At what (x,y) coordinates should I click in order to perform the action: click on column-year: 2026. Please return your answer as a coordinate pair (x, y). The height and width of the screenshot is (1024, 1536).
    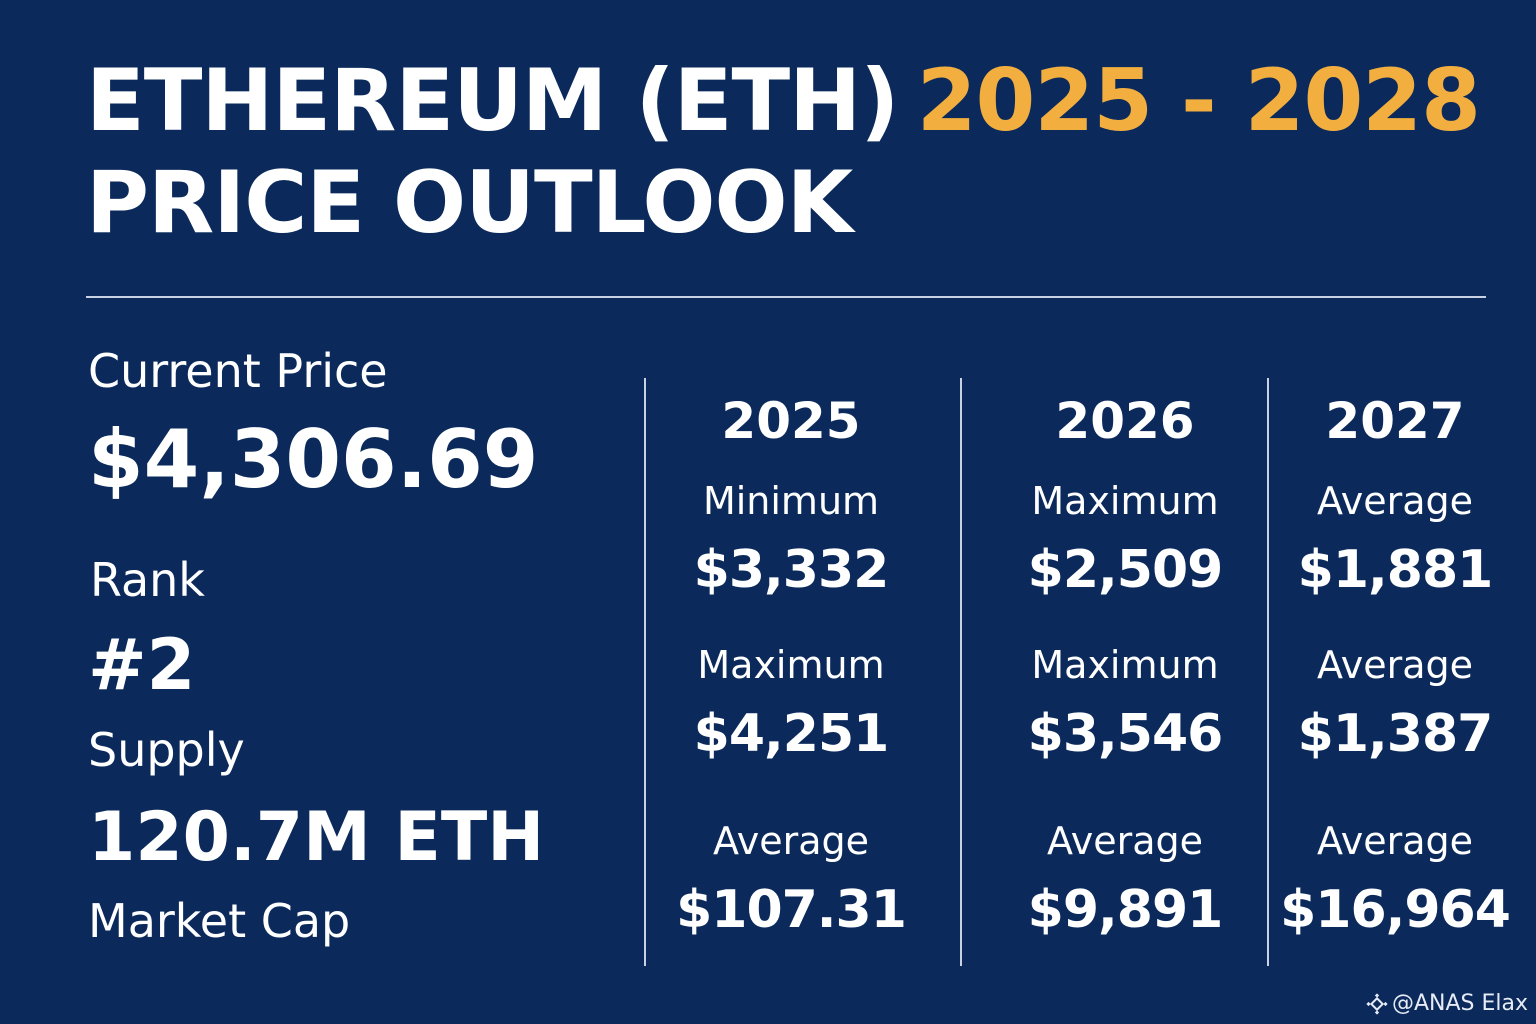
    Looking at the image, I should click on (1125, 421).